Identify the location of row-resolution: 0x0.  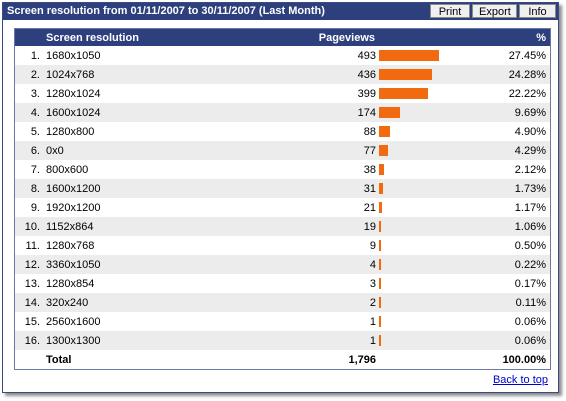
(55, 150).